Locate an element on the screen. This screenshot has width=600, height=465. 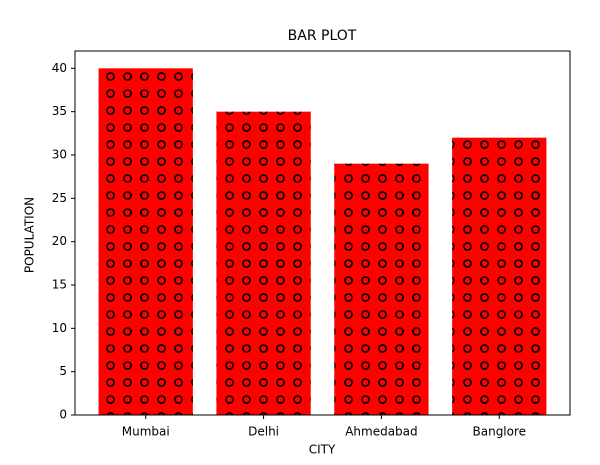
x-tick-label: Banglore is located at coordinates (500, 432).